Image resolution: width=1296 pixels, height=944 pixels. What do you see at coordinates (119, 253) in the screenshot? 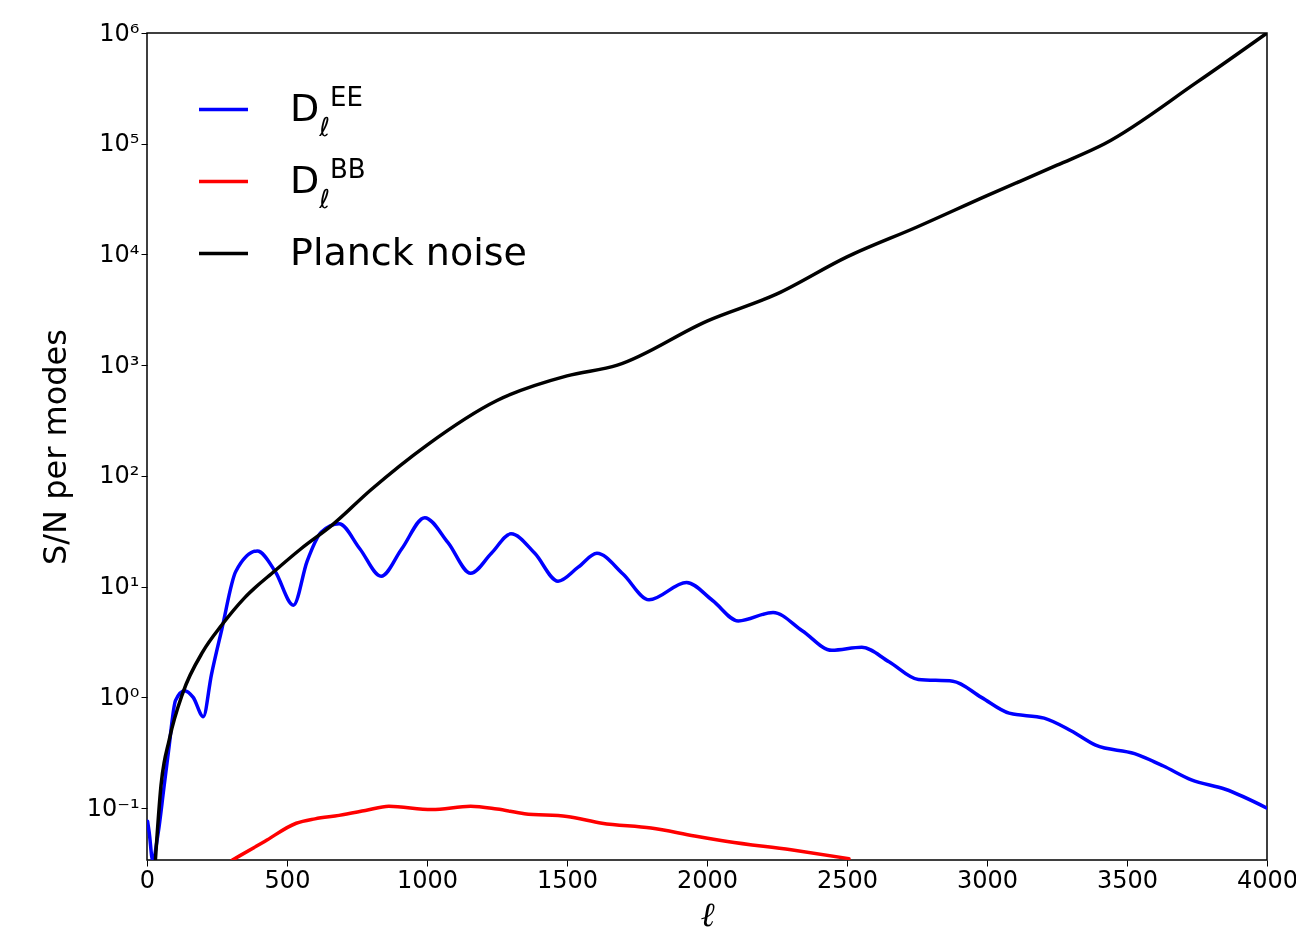
I see `y-tick-label: 10⁴` at bounding box center [119, 253].